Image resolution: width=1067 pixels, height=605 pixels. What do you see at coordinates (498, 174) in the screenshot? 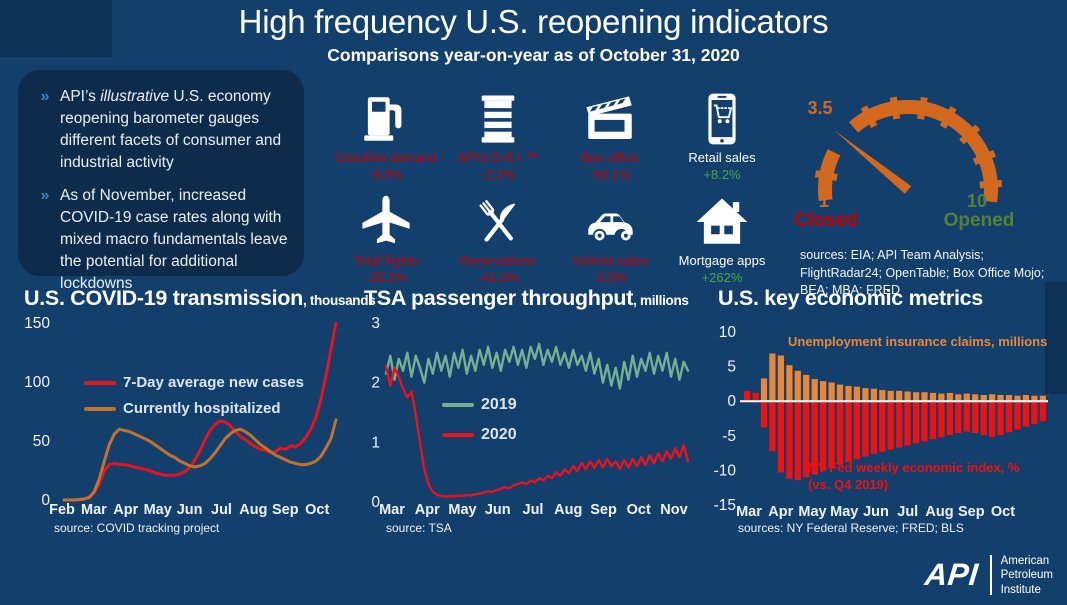
I see `indicator-value: -2.3%` at bounding box center [498, 174].